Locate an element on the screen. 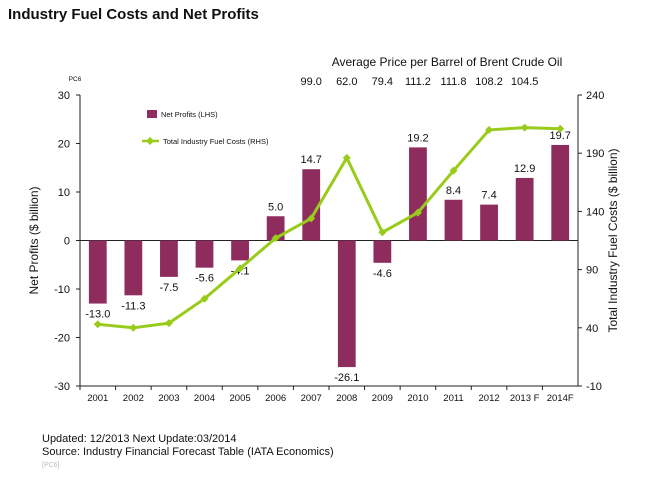  bar-data-label: 7.4 is located at coordinates (488, 196).